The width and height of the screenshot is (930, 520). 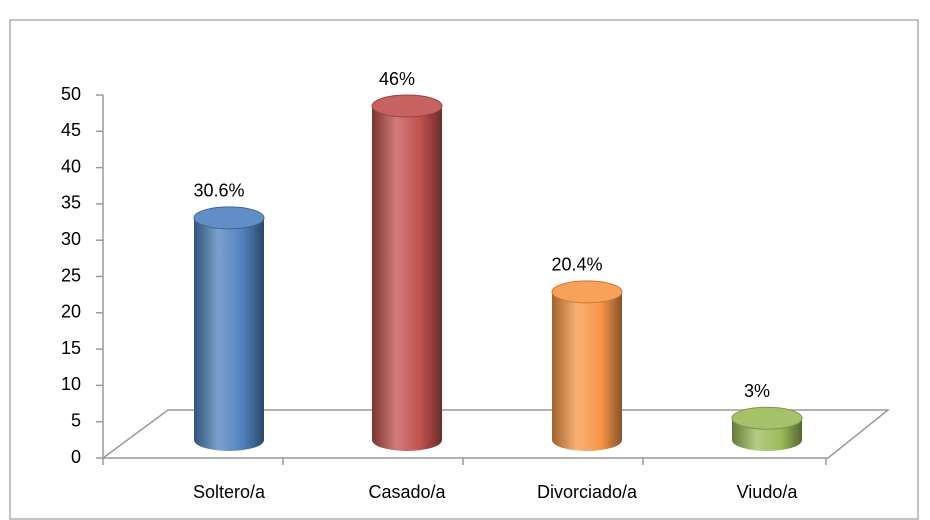 What do you see at coordinates (71, 94) in the screenshot?
I see `y-tick-label: 50` at bounding box center [71, 94].